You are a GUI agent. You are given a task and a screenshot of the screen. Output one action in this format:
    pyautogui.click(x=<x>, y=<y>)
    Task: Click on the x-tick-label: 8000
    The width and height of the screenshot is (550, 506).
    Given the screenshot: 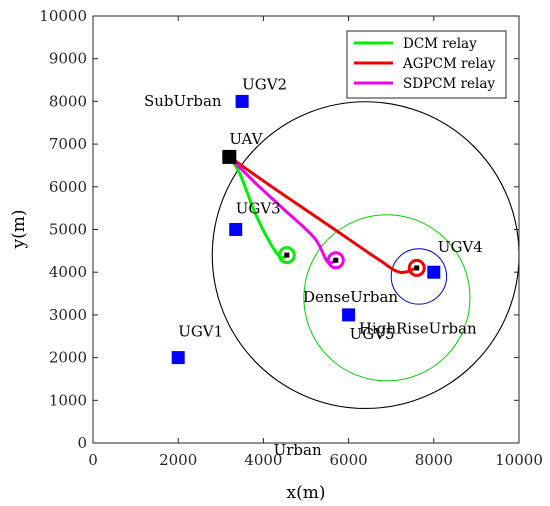 What is the action you would take?
    pyautogui.click(x=434, y=460)
    